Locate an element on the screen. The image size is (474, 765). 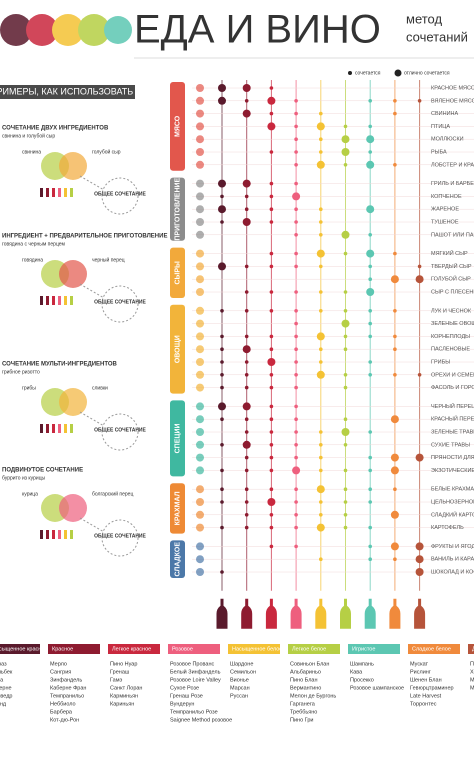
food-label: ВЯЛЕНОЕ МЯСО is located at coordinates (452, 101).